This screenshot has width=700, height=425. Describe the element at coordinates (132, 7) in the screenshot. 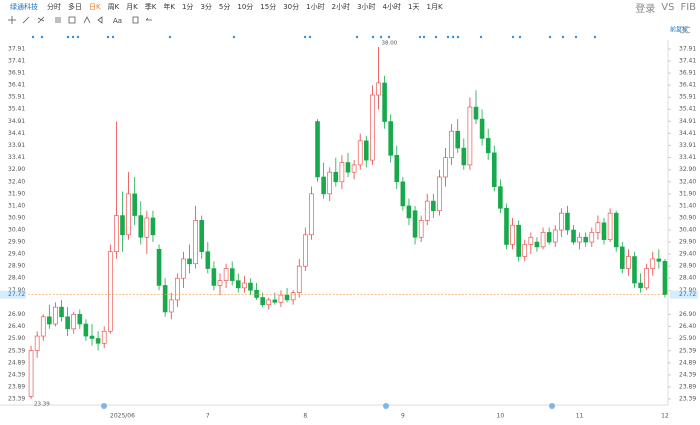

I see `period-tab: 月K` at that location.